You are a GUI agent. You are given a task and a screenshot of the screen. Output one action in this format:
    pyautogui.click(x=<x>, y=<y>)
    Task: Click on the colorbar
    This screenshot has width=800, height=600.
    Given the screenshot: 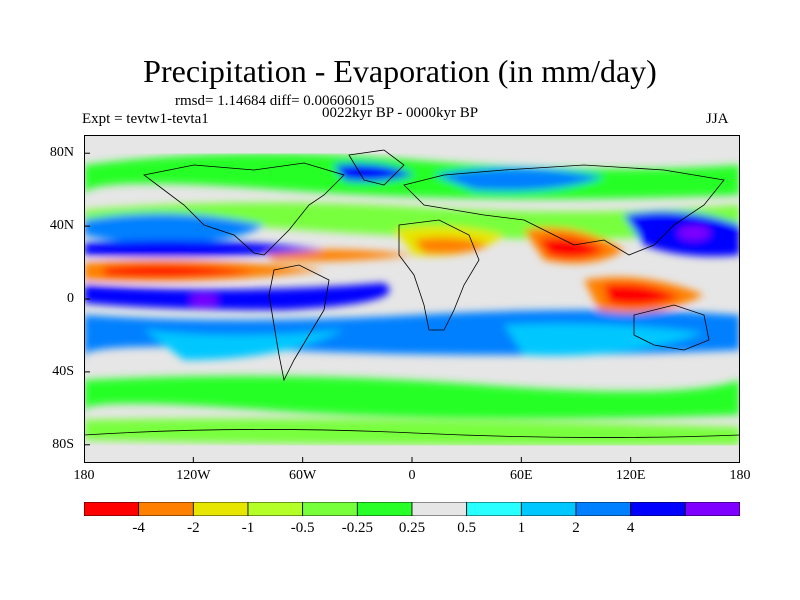 What is the action you would take?
    pyautogui.click(x=412, y=509)
    